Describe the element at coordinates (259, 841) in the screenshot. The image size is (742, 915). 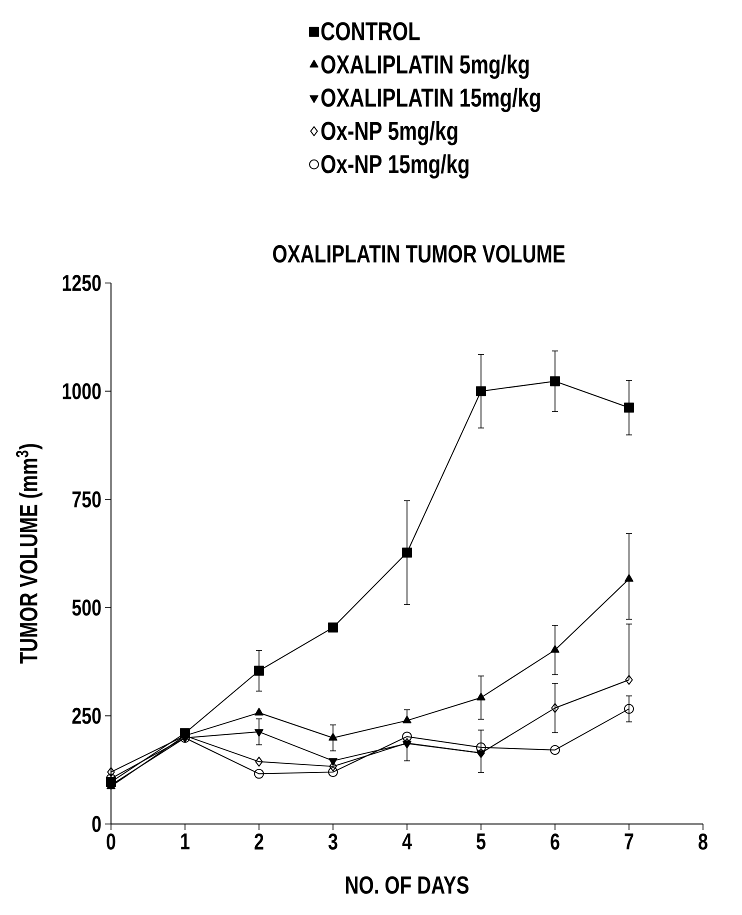
I see `x-tick-label: 2` at that location.